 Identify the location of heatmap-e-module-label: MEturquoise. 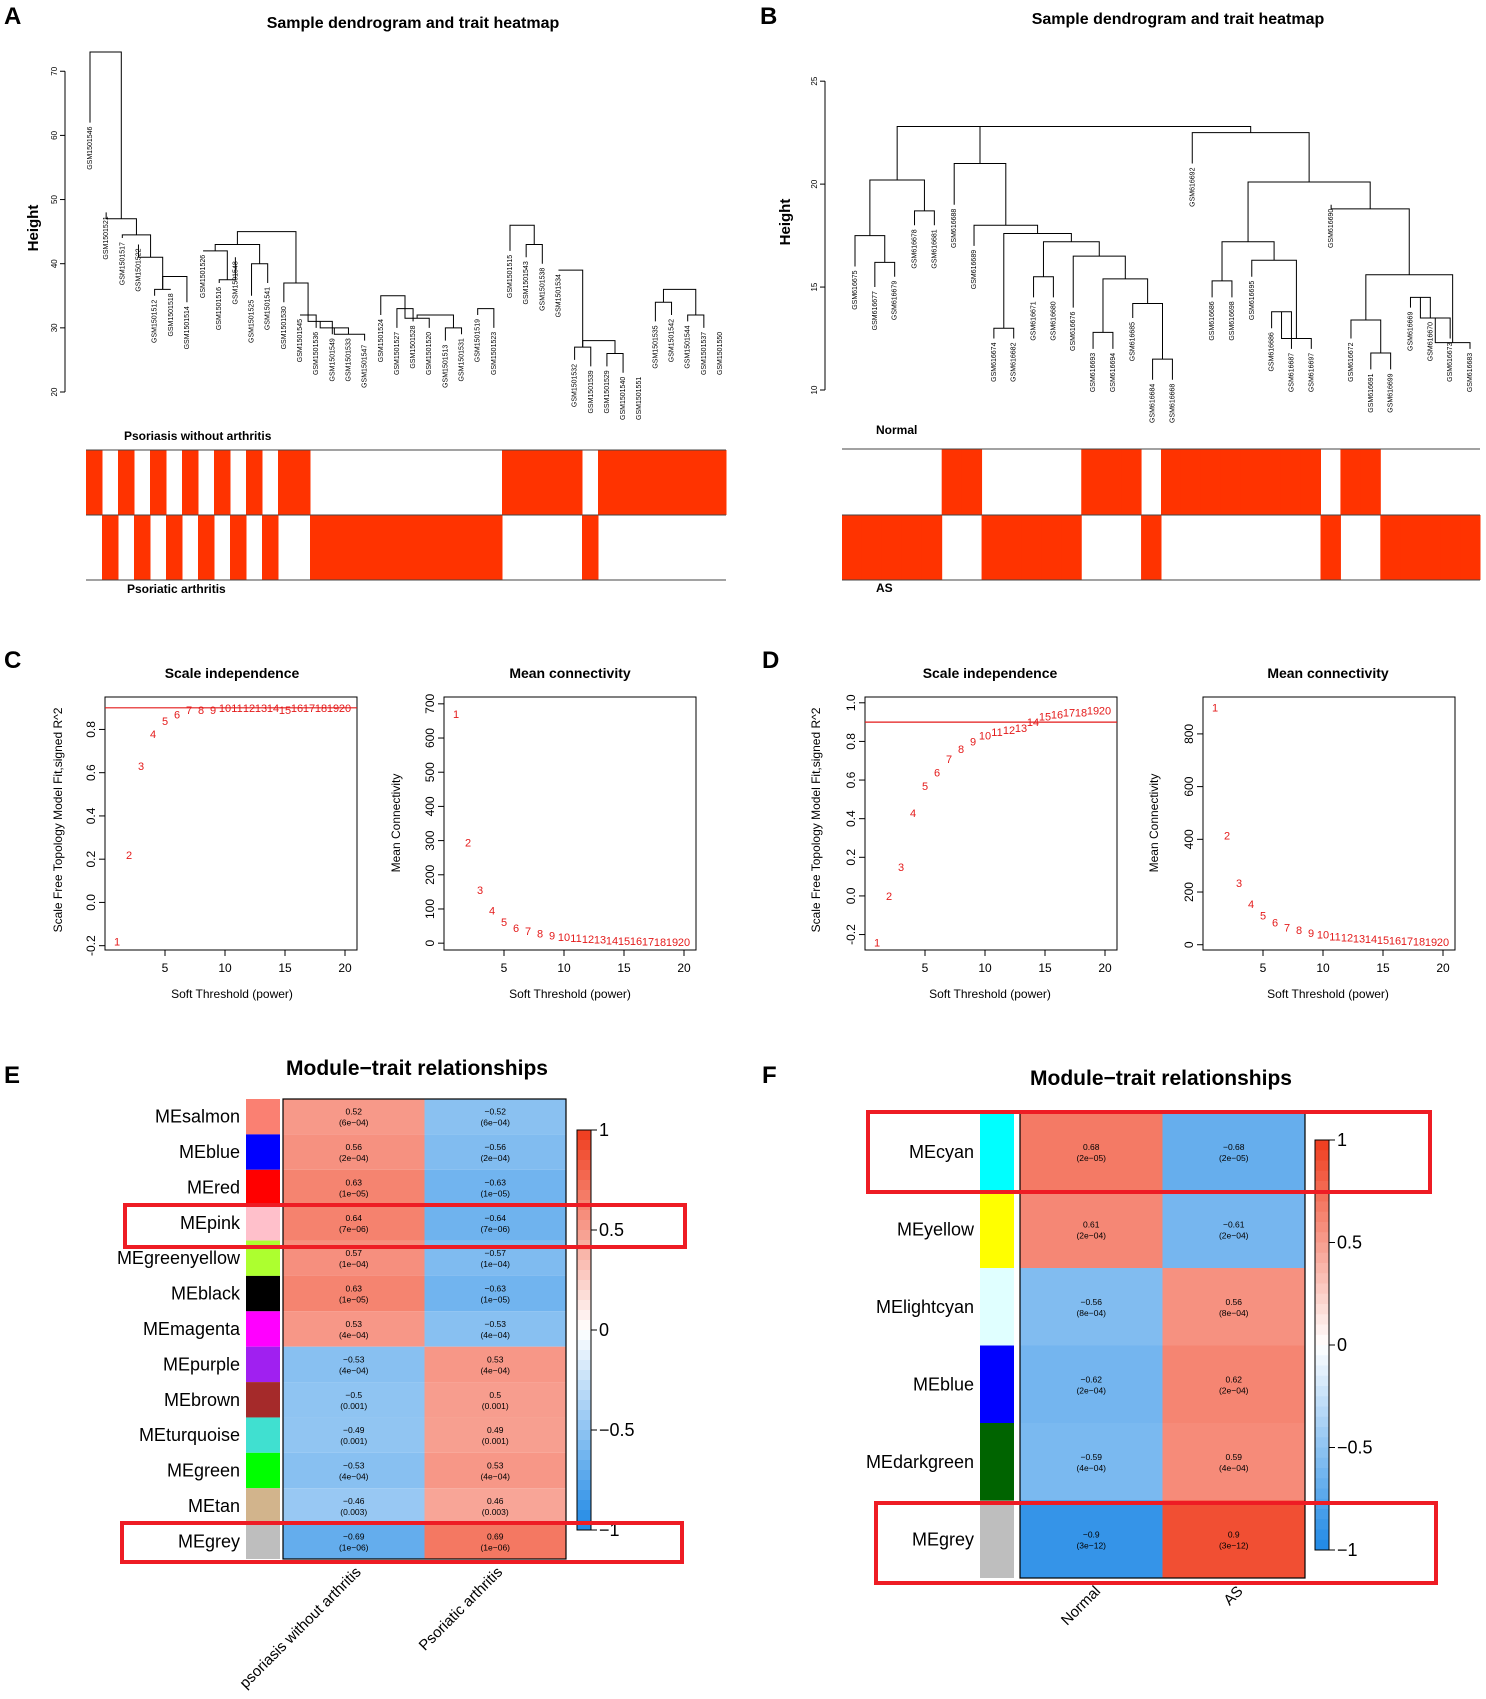
(189, 1435).